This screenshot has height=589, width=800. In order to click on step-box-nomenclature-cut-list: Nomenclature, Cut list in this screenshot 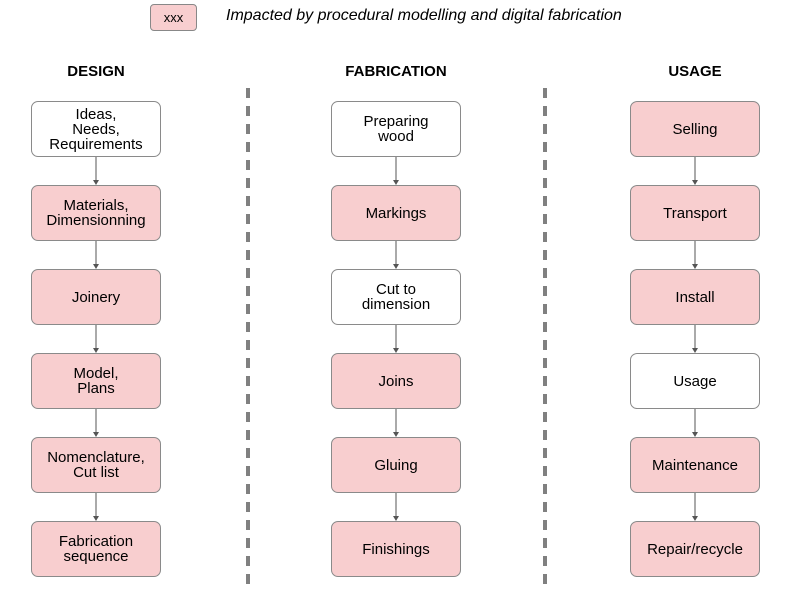, I will do `click(96, 465)`.